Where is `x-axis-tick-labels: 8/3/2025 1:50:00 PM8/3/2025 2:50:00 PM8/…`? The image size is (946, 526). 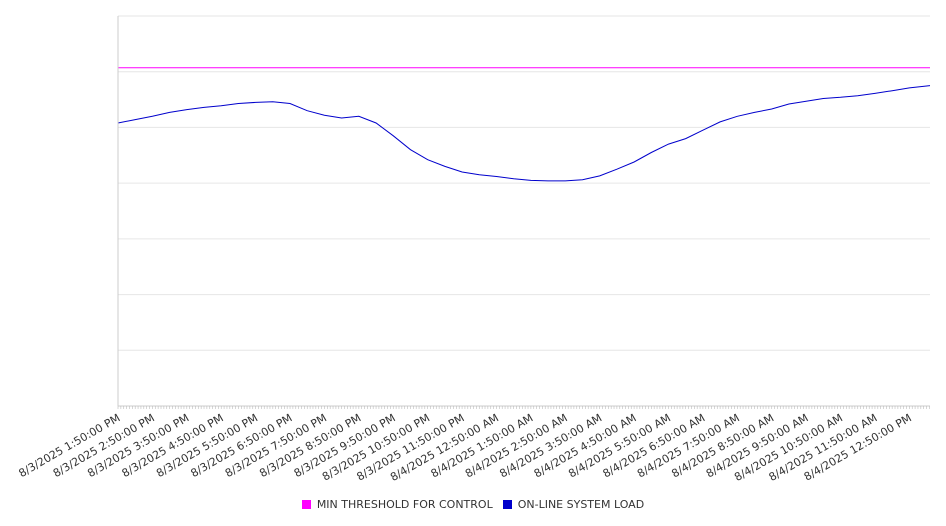
x-axis-tick-labels: 8/3/2025 1:50:00 PM8/3/2025 2:50:00 PM8/… is located at coordinates (464, 447).